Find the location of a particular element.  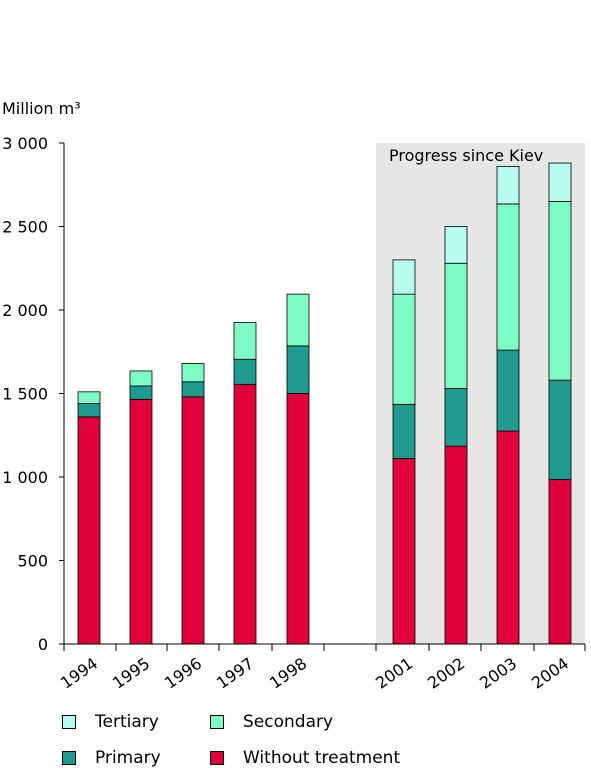

y-tick-label: 1 000 is located at coordinates (25, 477).